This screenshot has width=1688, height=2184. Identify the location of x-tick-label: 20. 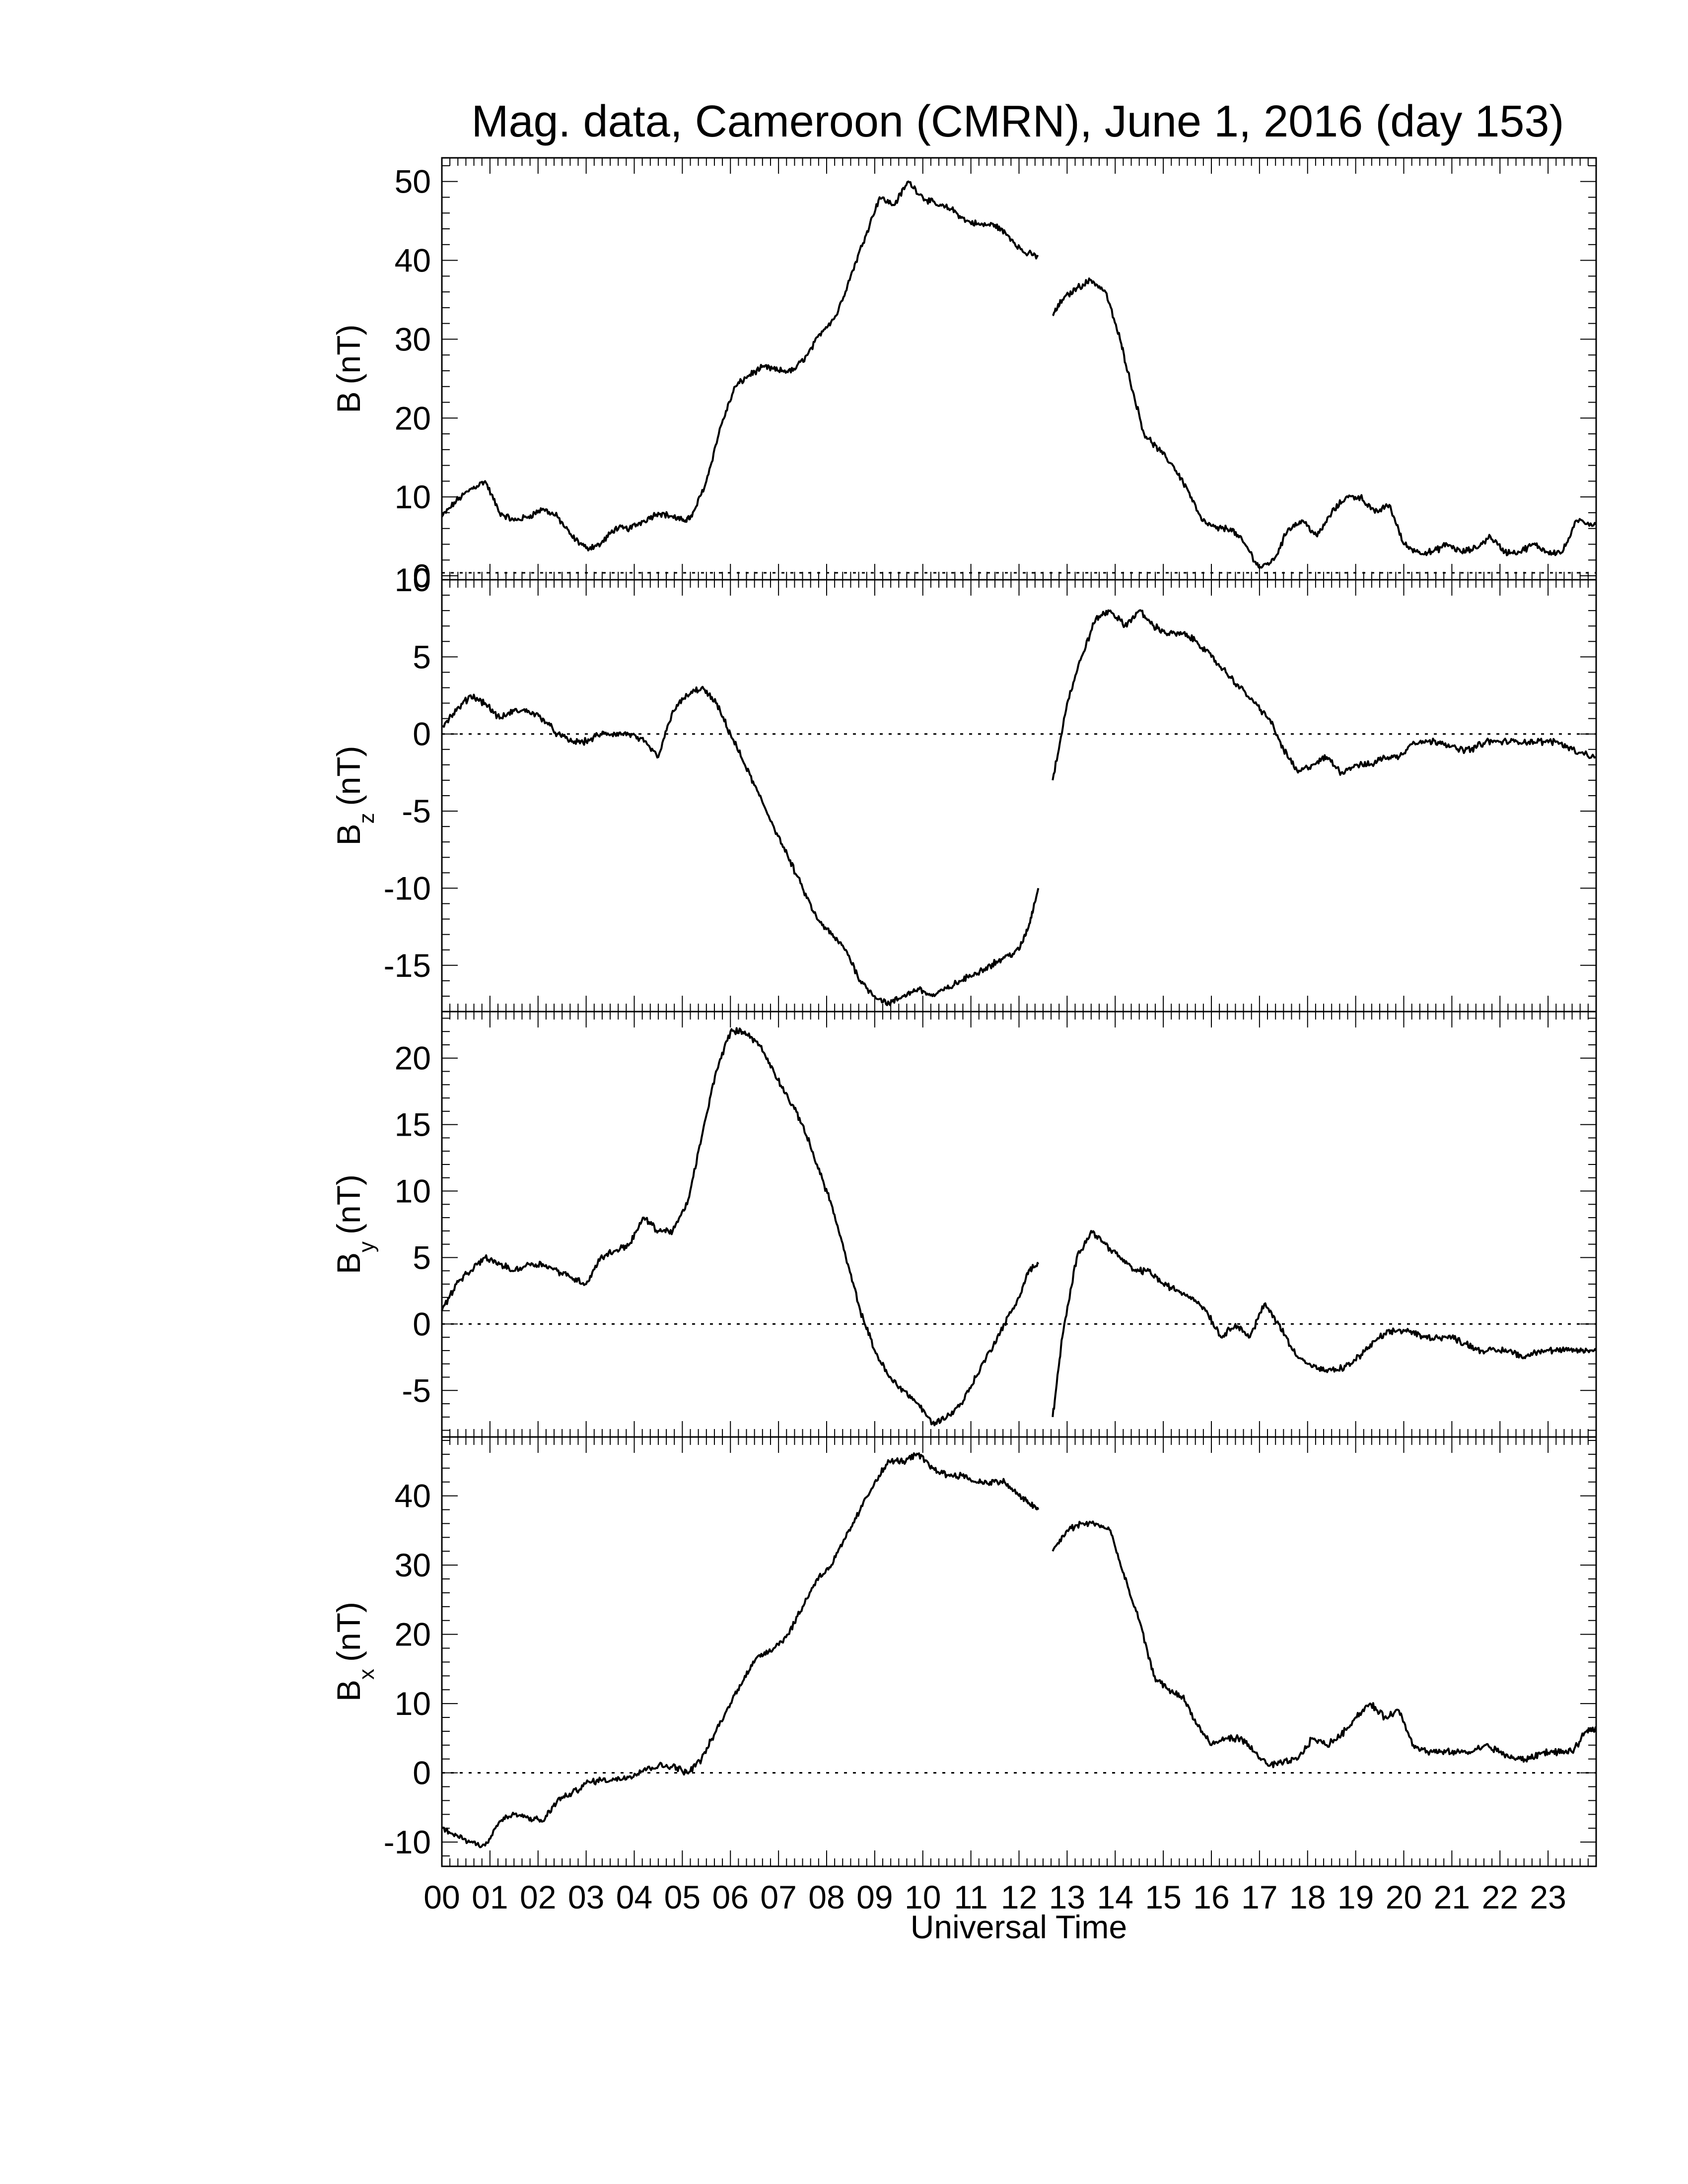
(1404, 1897).